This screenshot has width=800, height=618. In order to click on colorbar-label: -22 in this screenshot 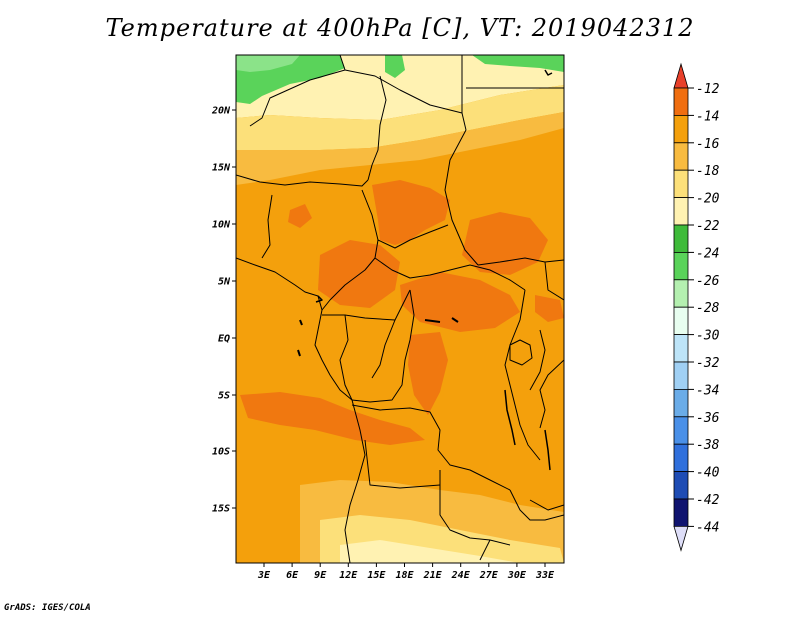, I will do `click(708, 226)`.